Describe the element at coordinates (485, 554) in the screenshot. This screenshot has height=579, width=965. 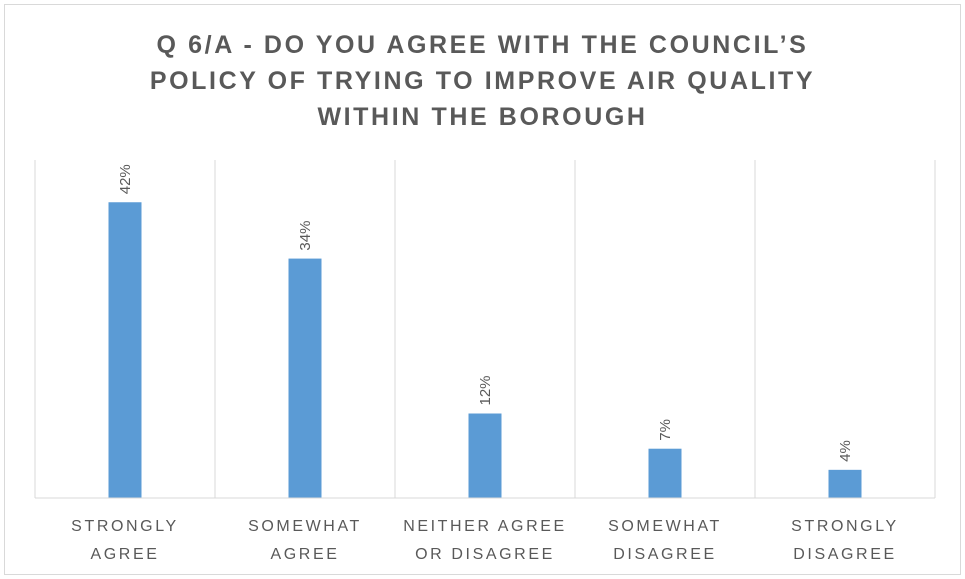
I see `category-tick-label: OR DISAGREE` at that location.